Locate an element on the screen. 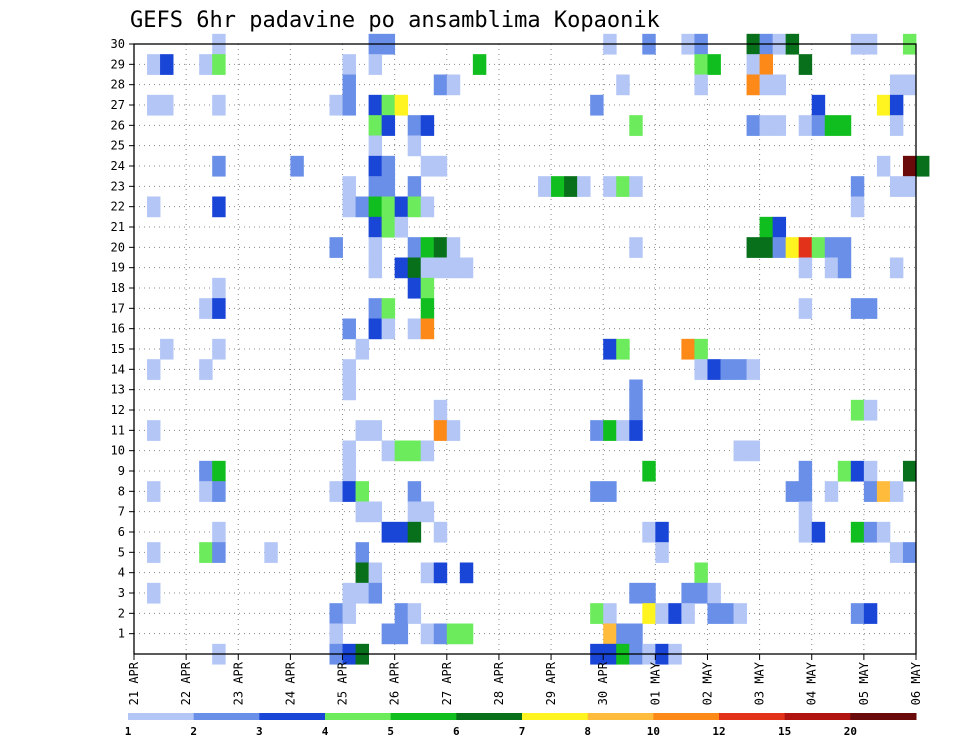 The image size is (960, 742). y-tick-label: 28 is located at coordinates (118, 85).